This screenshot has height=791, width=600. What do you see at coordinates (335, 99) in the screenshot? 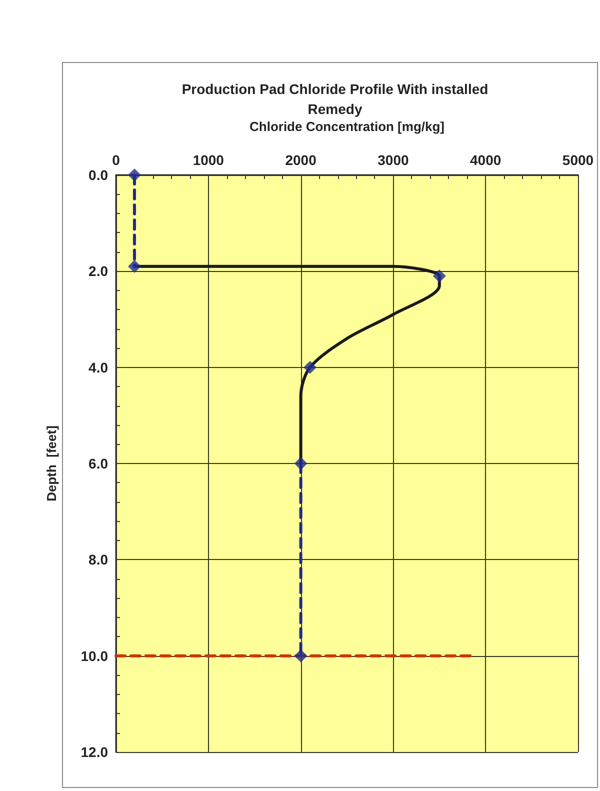
I see `chart-title: Production Pad Chloride Profile With installed Remedy` at bounding box center [335, 99].